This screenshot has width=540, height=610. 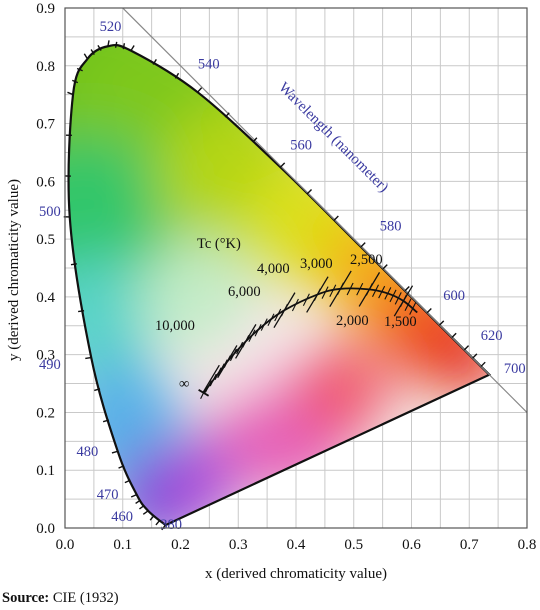 I want to click on y-tick-label: 0.8, so click(x=45, y=67).